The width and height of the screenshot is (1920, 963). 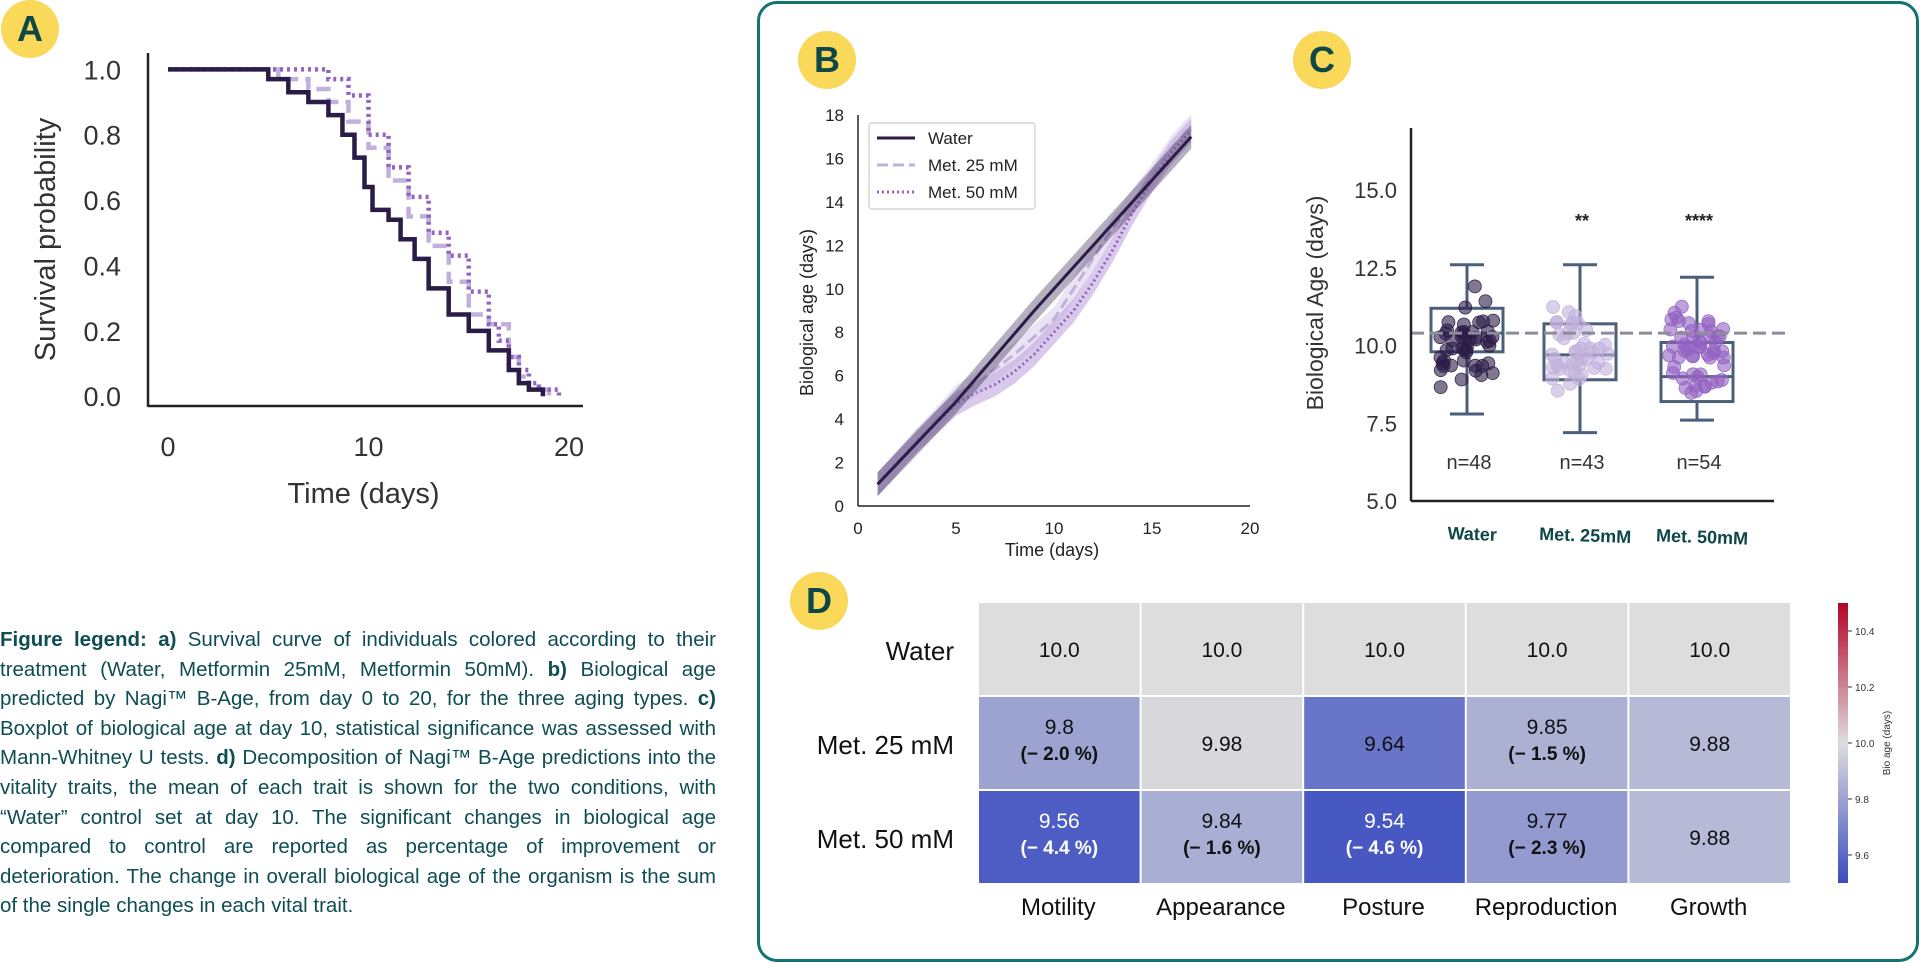 What do you see at coordinates (357, 232) in the screenshot?
I see `survival-line-water` at bounding box center [357, 232].